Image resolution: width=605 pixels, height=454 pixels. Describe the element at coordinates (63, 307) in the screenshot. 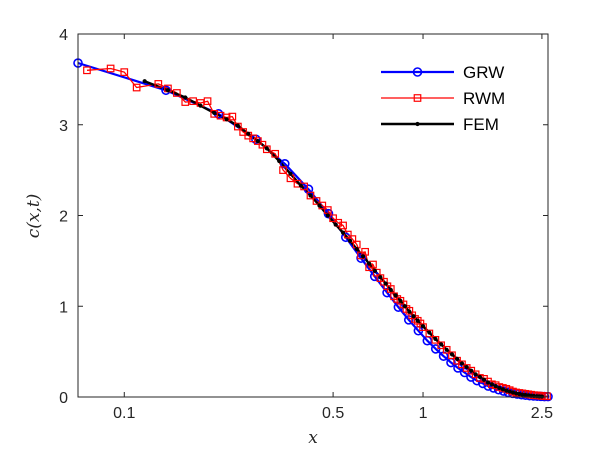

I see `y-tick-label: 1` at that location.